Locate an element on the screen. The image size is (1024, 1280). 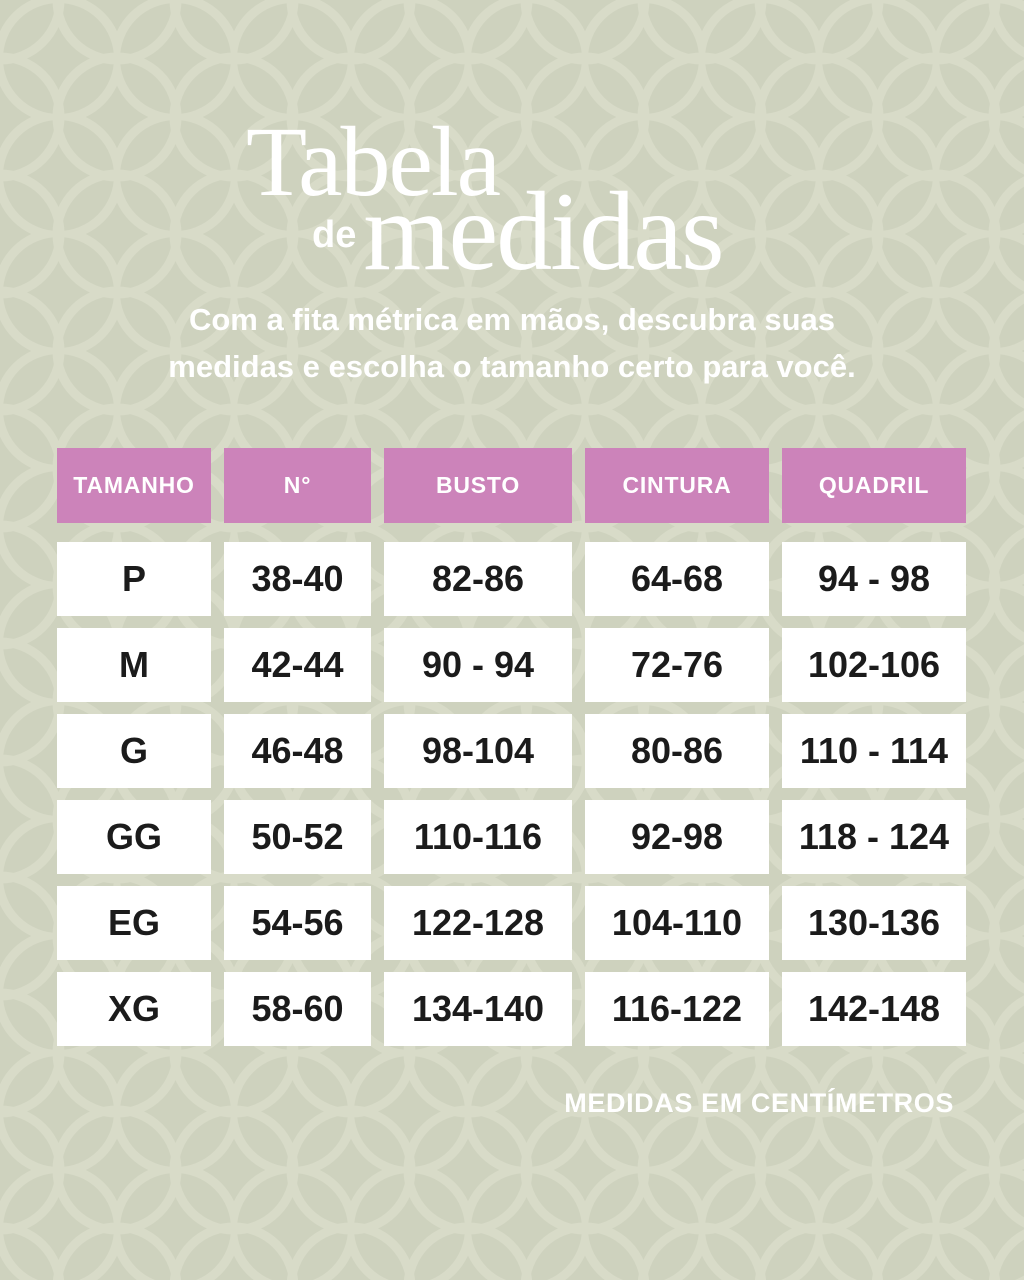
cell-quadril: 110 - 114 is located at coordinates (874, 751).